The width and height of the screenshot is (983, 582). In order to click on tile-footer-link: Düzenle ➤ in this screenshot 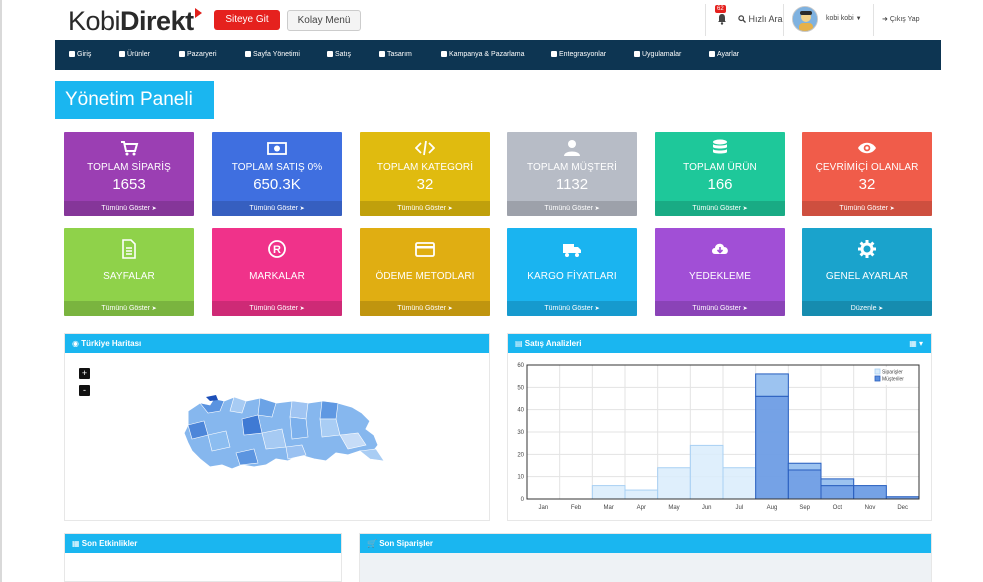, I will do `click(867, 308)`.